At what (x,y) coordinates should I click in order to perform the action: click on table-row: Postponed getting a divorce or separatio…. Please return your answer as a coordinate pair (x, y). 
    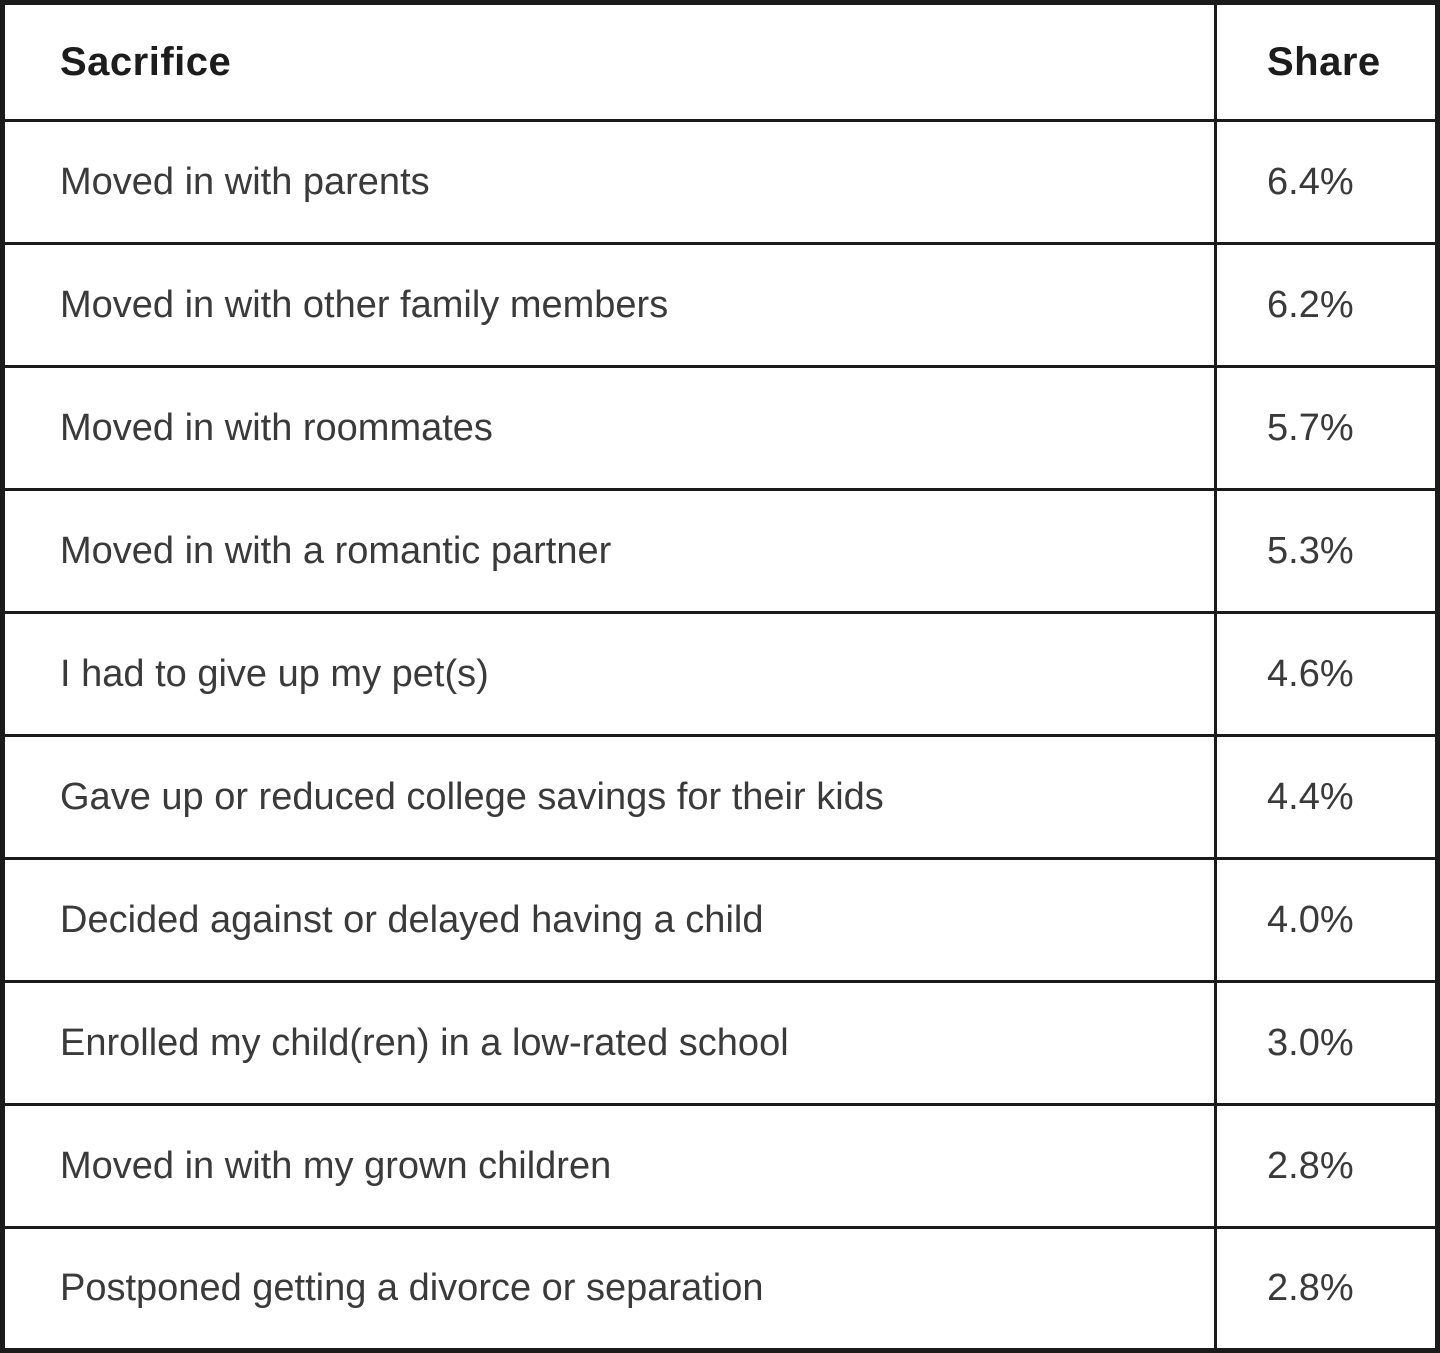
    Looking at the image, I should click on (720, 1289).